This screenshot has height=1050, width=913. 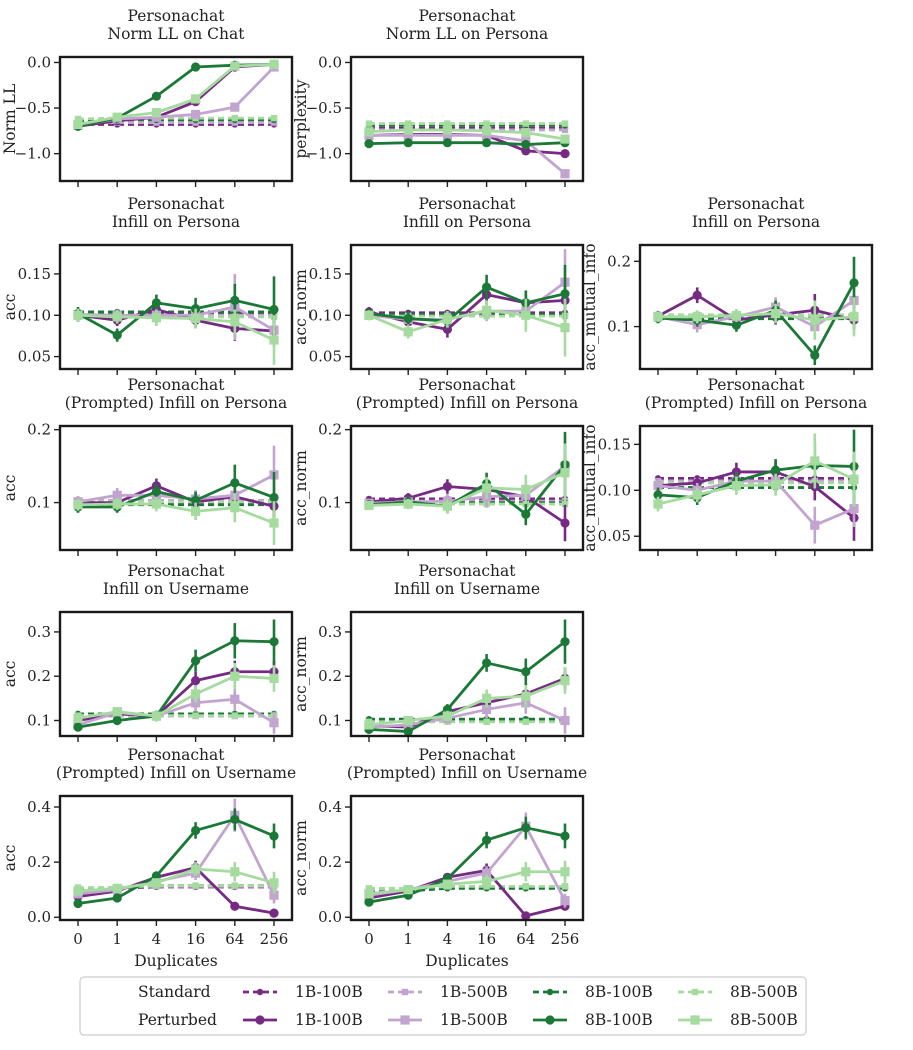 What do you see at coordinates (176, 589) in the screenshot?
I see `panel-title: Infill on Username` at bounding box center [176, 589].